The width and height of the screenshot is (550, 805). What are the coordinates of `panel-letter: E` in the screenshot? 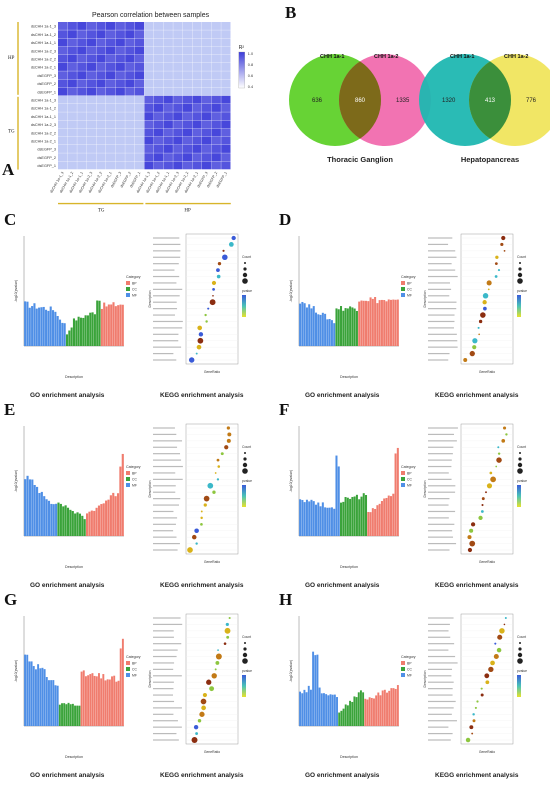 It's located at (10, 409).